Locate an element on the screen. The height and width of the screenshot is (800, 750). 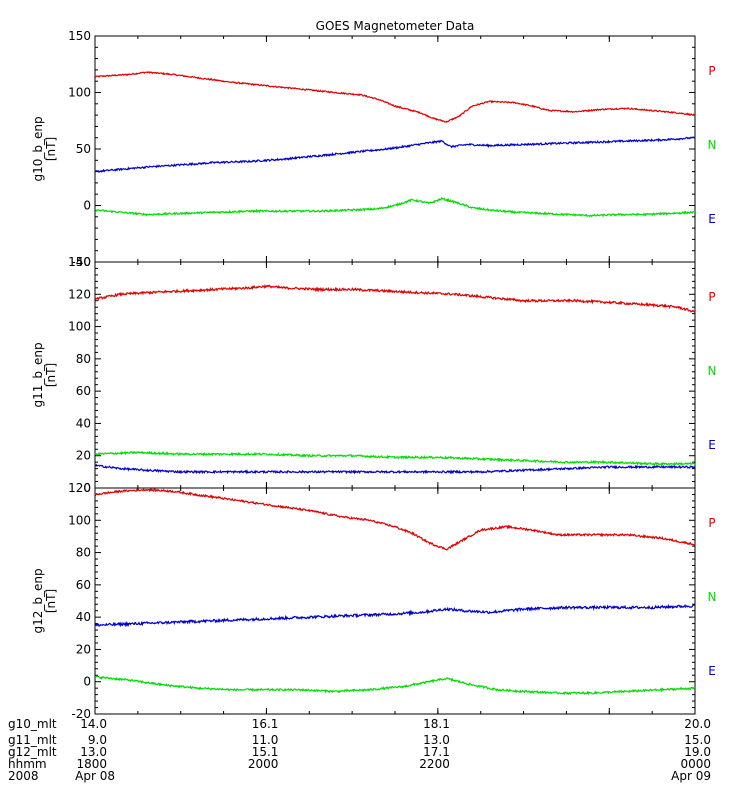
footer-row-value: 17.1 is located at coordinates (436, 752).